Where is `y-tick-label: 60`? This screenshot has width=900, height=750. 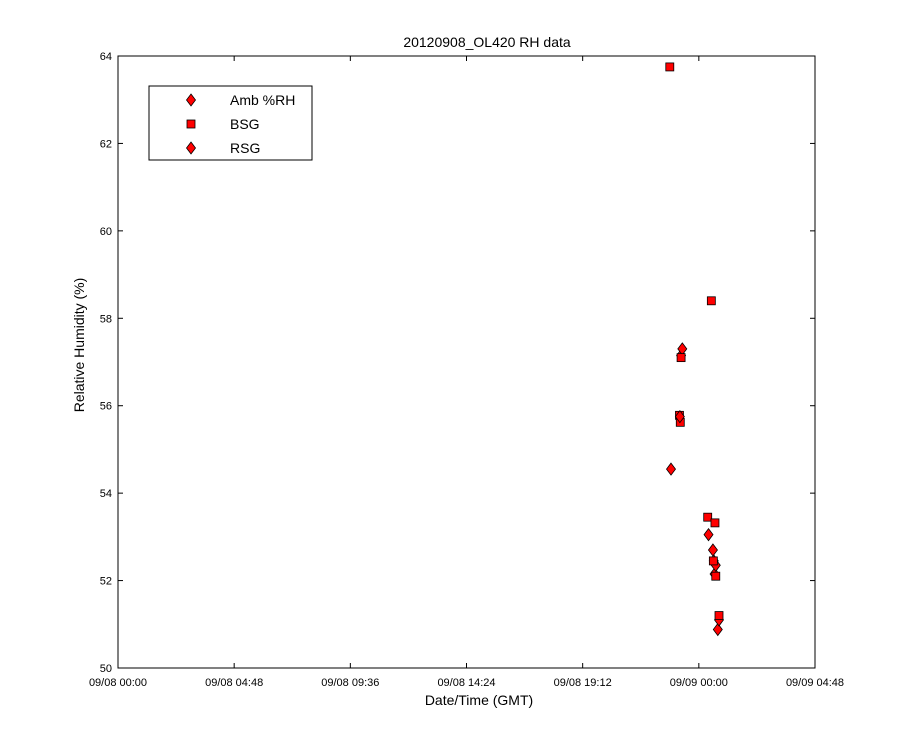
y-tick-label: 60 is located at coordinates (106, 232).